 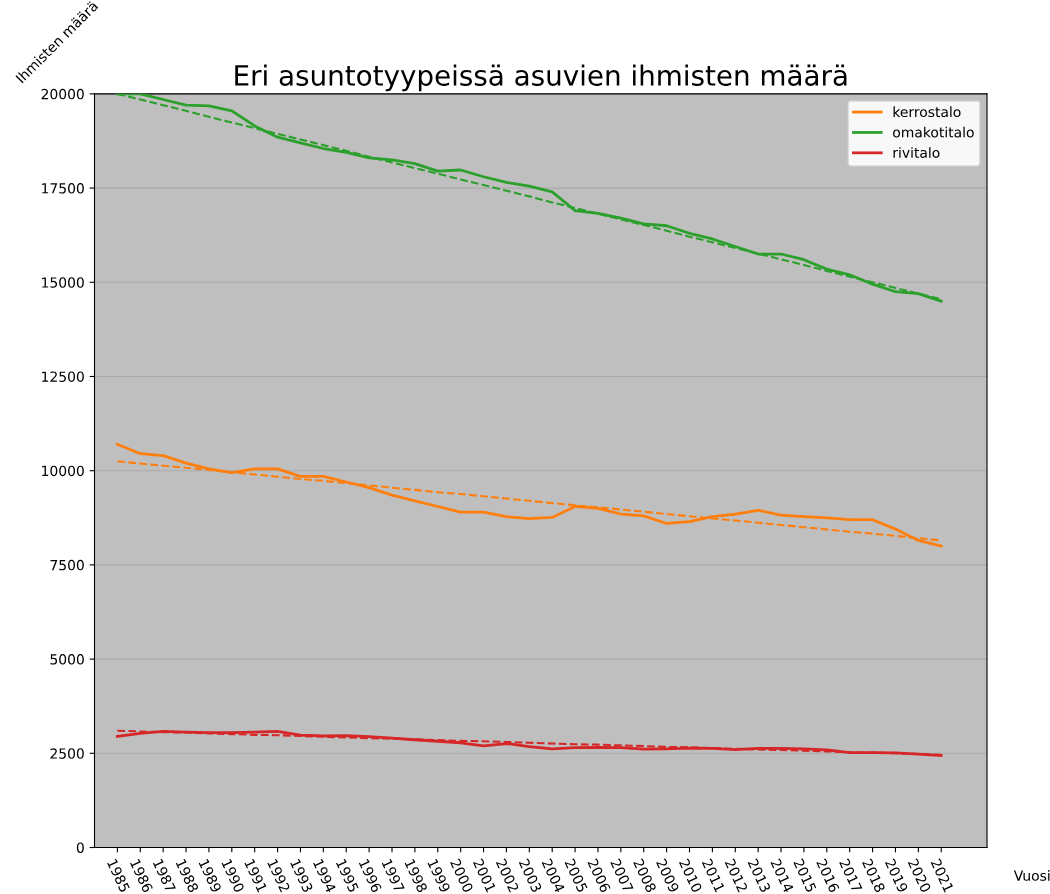 I want to click on x-tick-label: 1987, so click(x=164, y=875).